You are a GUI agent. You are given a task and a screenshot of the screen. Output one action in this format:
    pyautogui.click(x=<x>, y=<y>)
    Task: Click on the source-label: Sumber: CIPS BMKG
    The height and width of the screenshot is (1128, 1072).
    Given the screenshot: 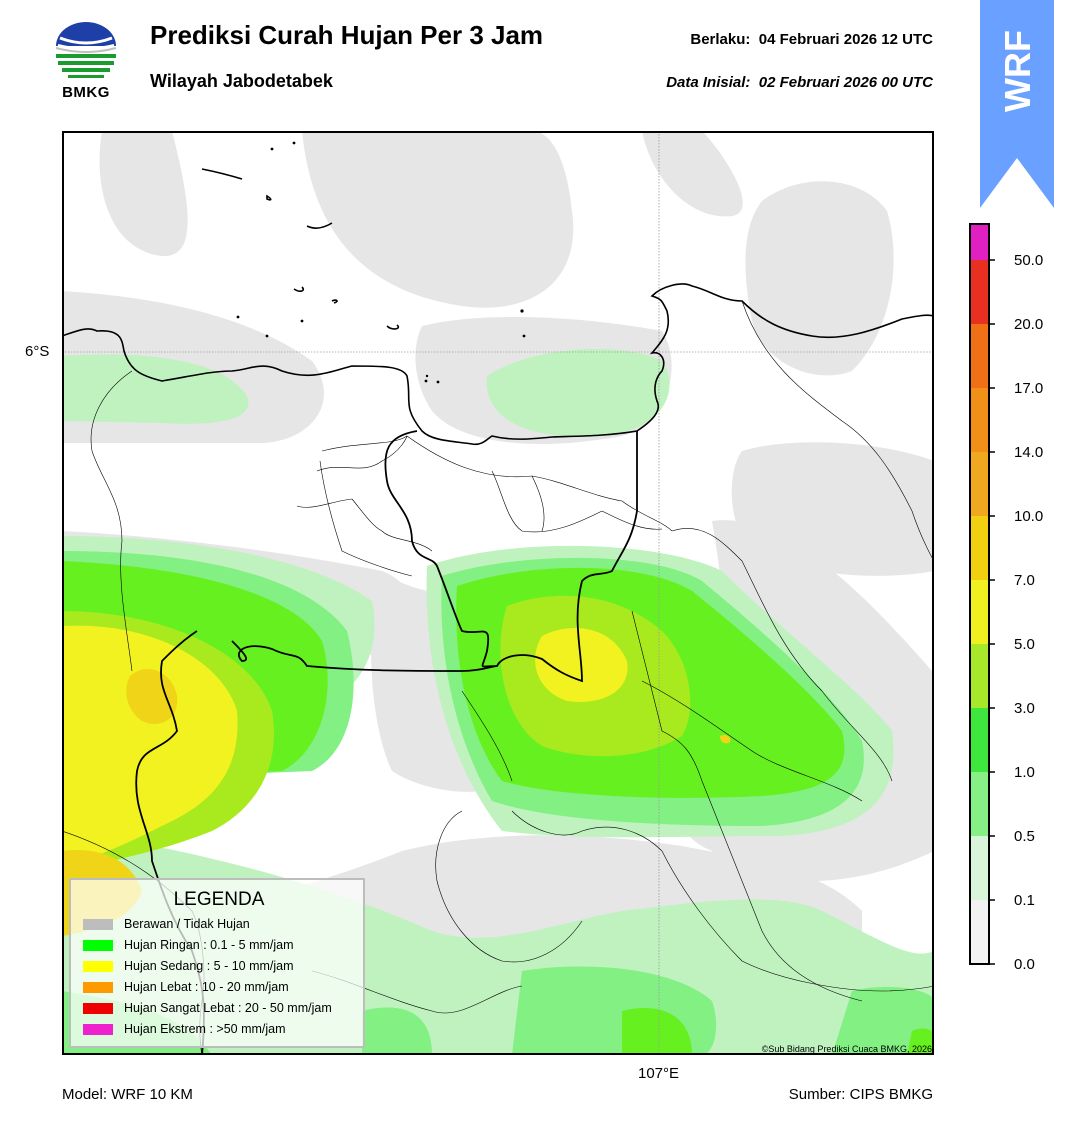 What is the action you would take?
    pyautogui.click(x=860, y=1094)
    